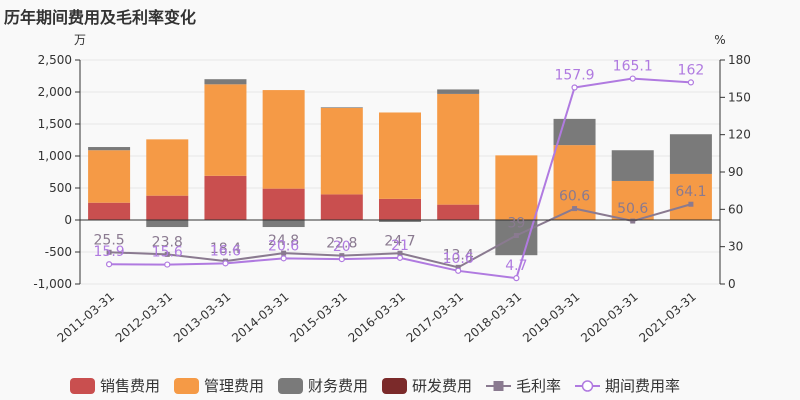 Image resolution: width=800 pixels, height=400 pixels. I want to click on data-label-毛利率: 64.1, so click(690, 192).